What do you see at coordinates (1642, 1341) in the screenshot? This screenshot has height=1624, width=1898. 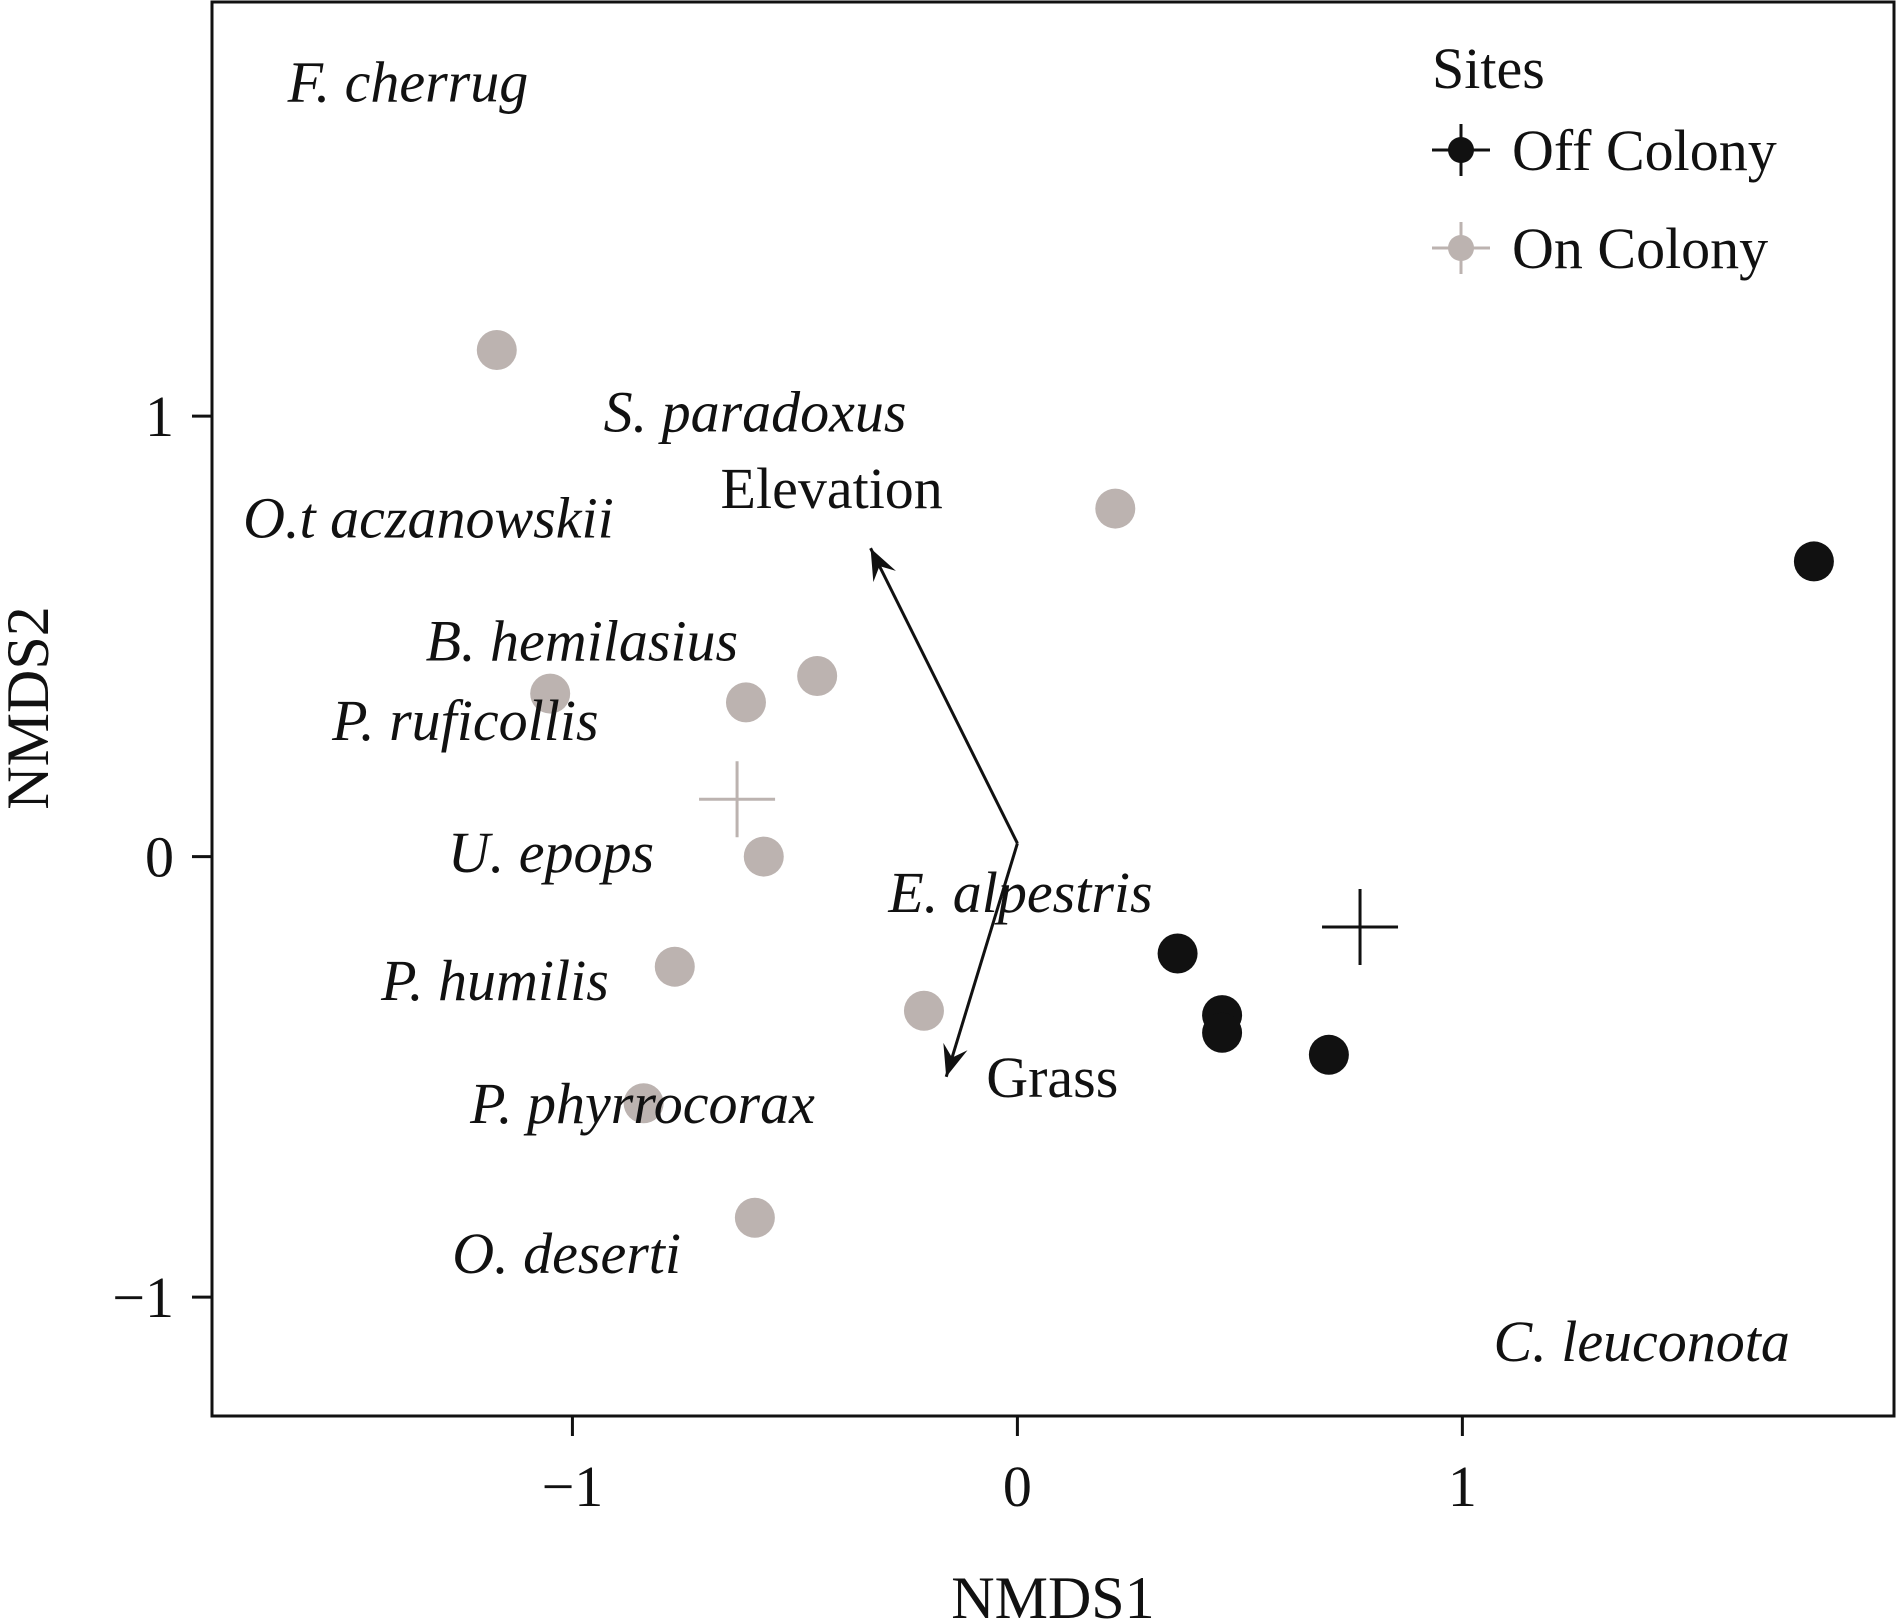 I see `species-label-c-leuconota: C. leuconota` at bounding box center [1642, 1341].